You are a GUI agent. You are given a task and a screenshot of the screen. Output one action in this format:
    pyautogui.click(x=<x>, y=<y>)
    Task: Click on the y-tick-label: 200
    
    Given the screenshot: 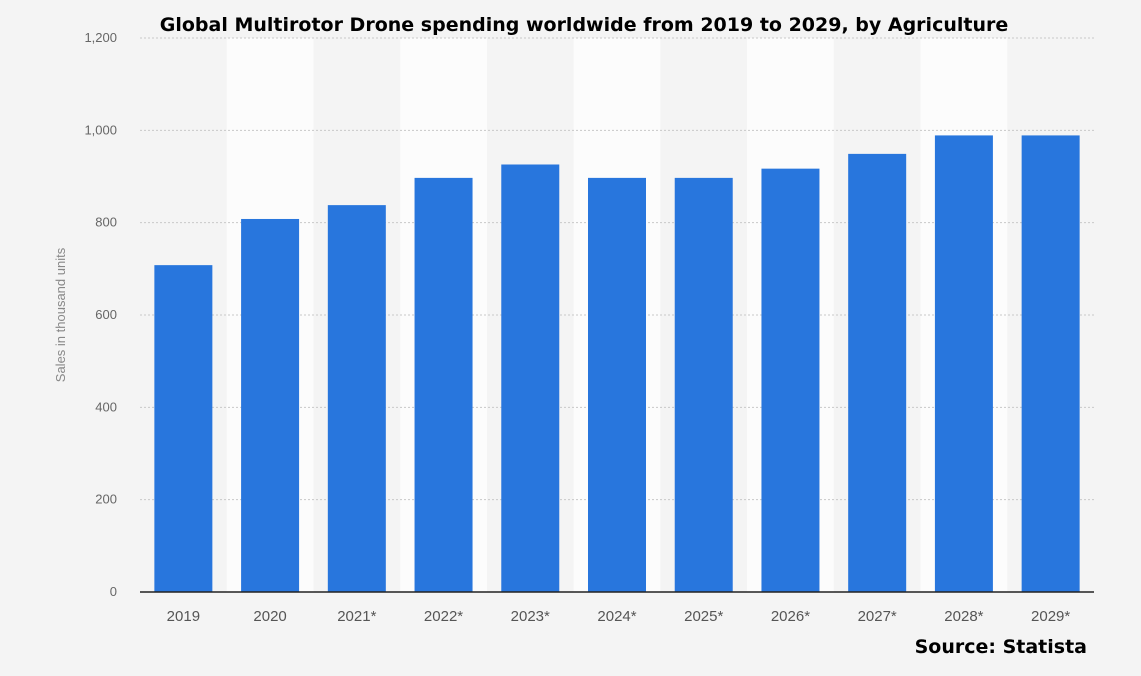 What is the action you would take?
    pyautogui.click(x=106, y=499)
    